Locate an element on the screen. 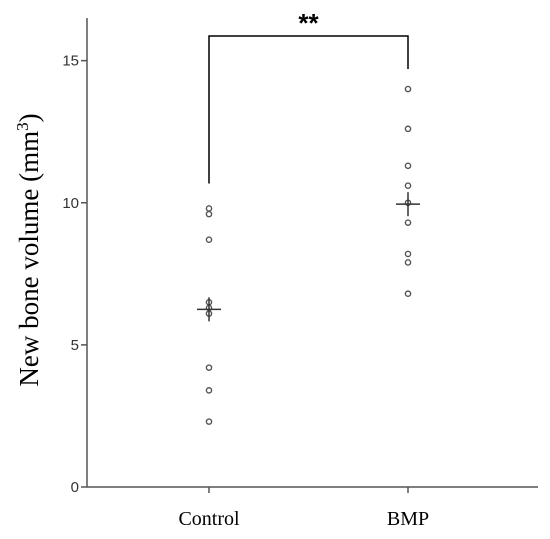 Image resolution: width=550 pixels, height=539 pixels. significance-bracket: ** is located at coordinates (308, 96).